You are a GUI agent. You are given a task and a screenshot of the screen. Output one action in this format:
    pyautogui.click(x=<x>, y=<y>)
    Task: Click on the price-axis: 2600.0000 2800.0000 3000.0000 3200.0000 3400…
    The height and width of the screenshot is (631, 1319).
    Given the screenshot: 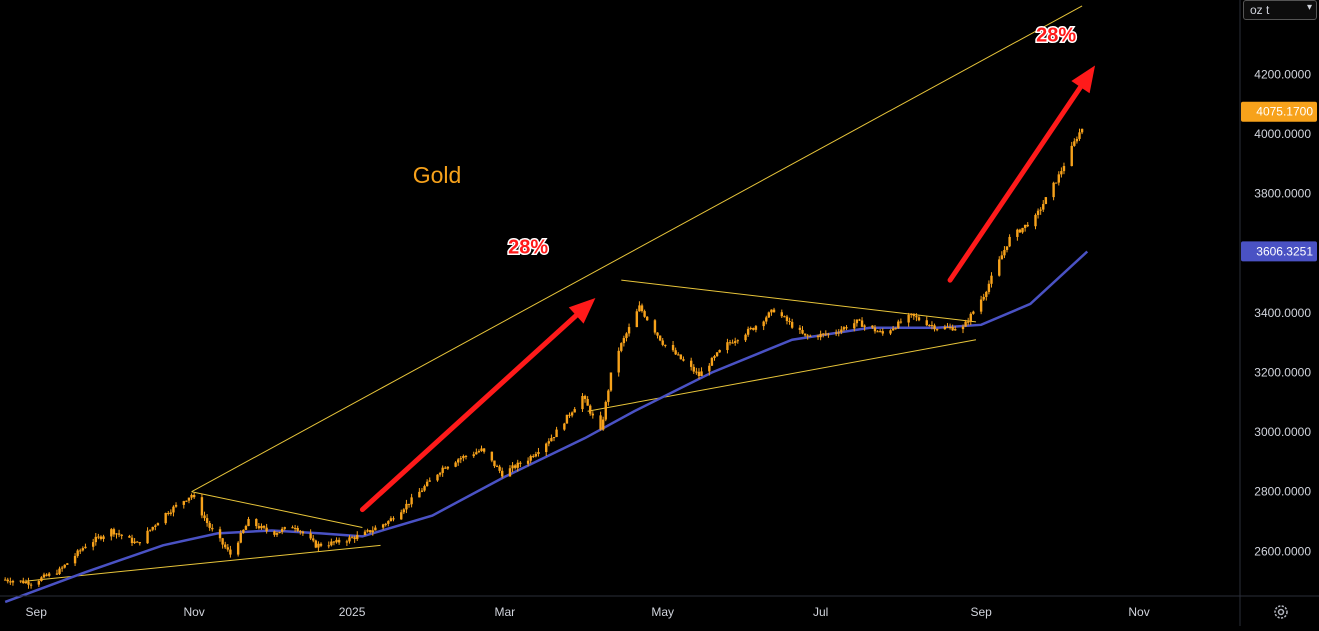 What is the action you would take?
    pyautogui.click(x=1279, y=313)
    